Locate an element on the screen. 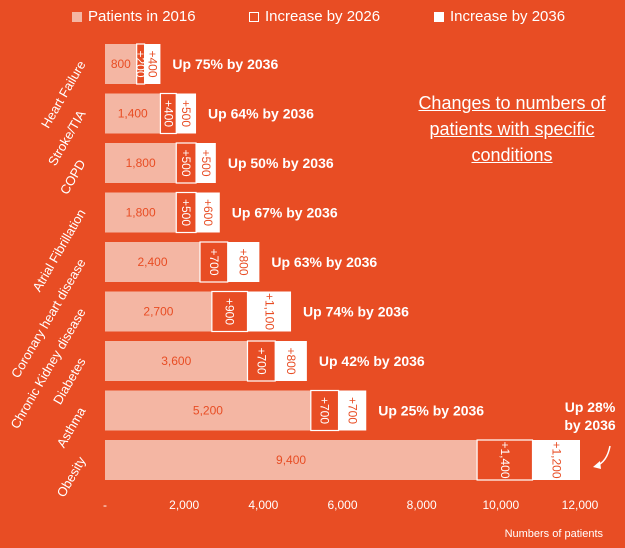  data-label: +1,100 is located at coordinates (269, 311).